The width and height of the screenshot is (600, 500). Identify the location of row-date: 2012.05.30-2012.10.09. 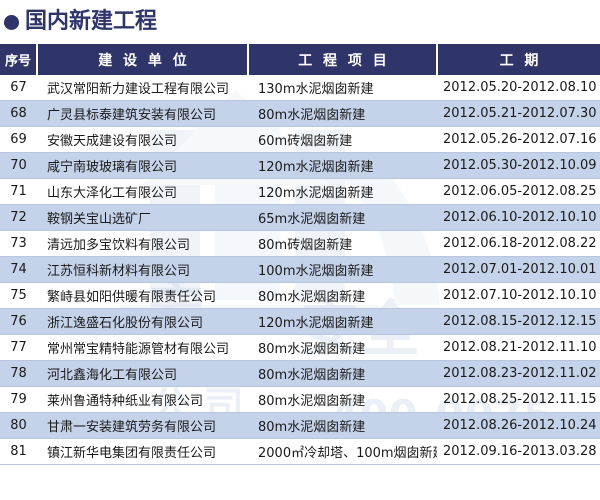
(518, 165).